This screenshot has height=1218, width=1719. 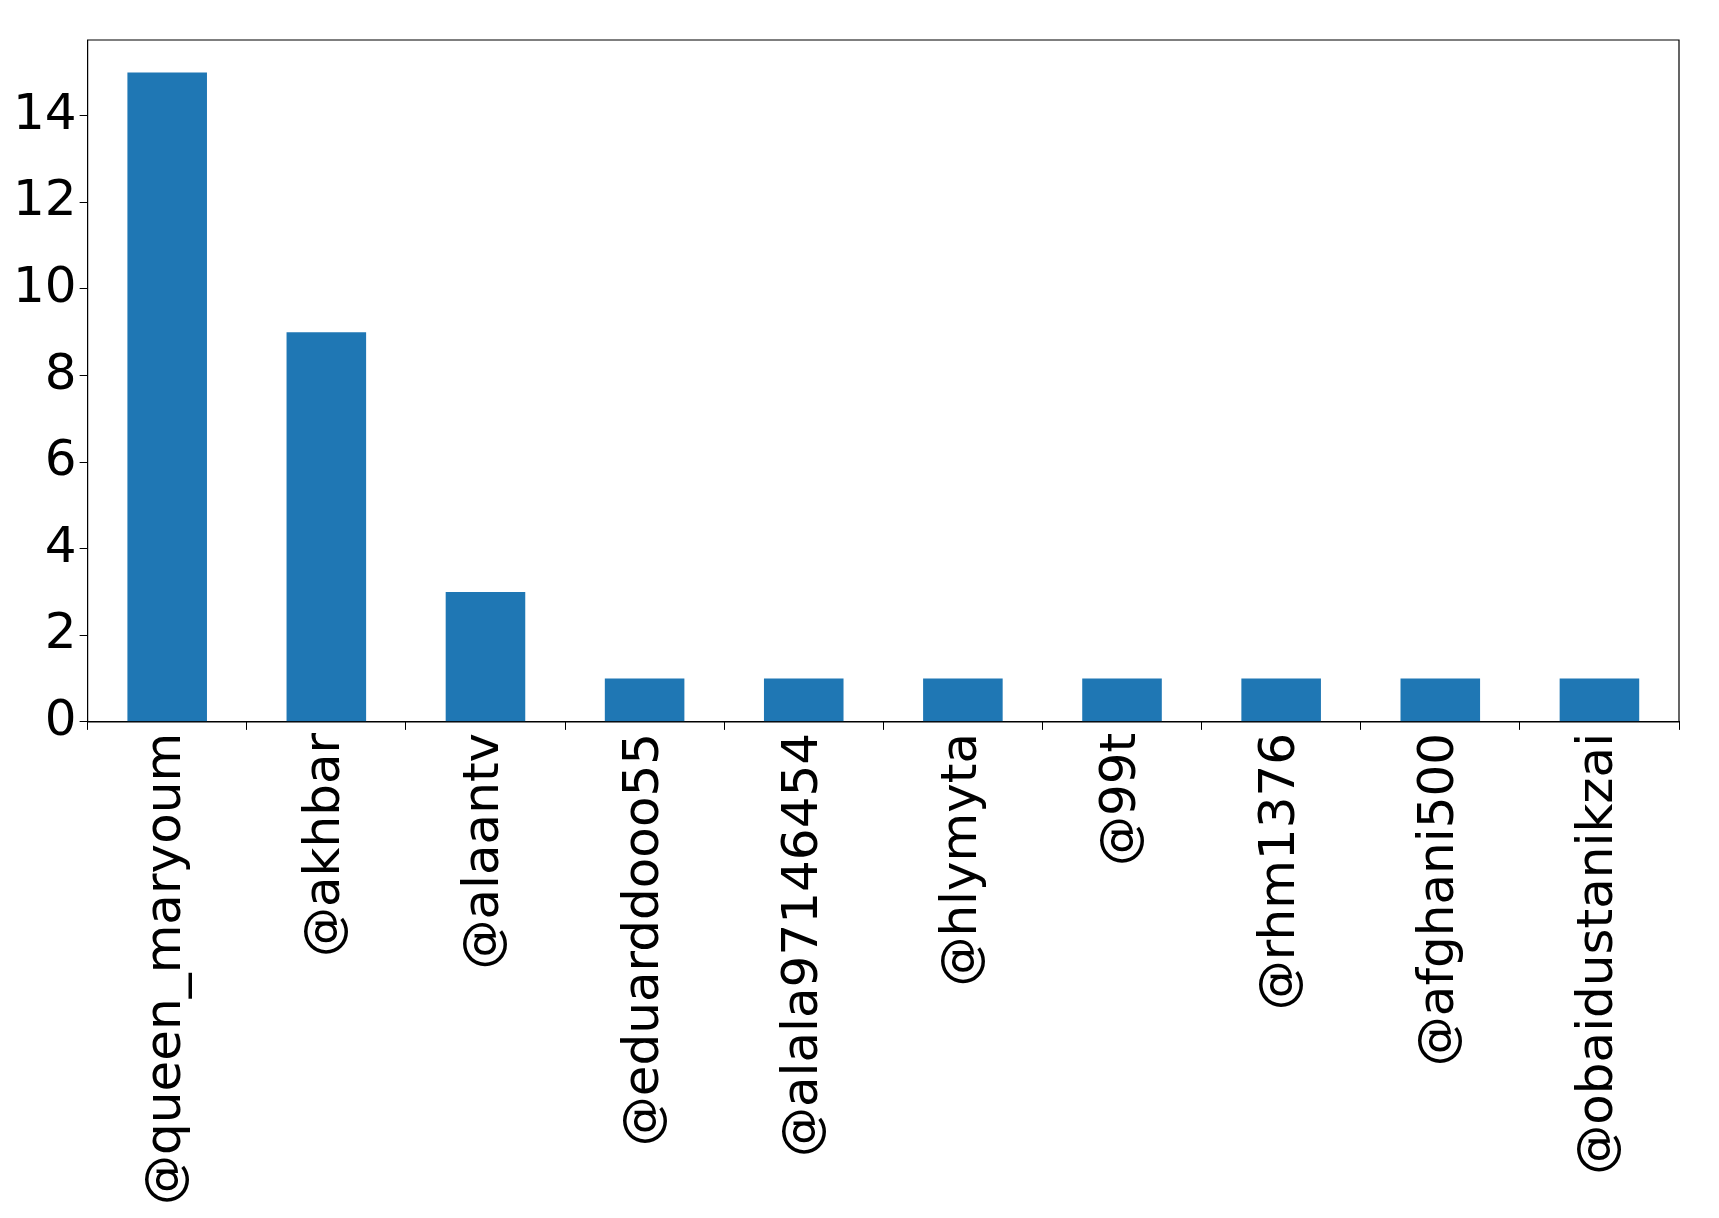 What do you see at coordinates (60, 371) in the screenshot?
I see `y-tick-label: 8` at bounding box center [60, 371].